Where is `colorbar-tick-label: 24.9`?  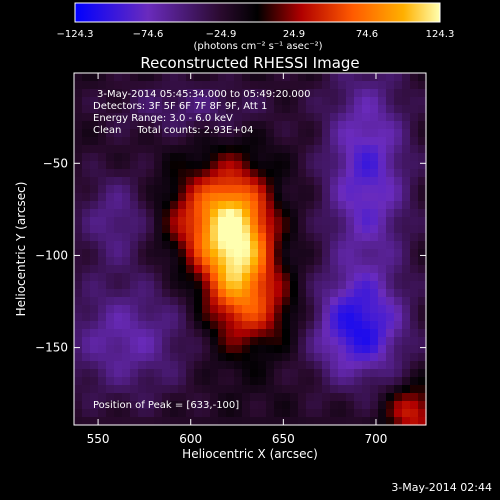 colorbar-tick-label: 24.9 is located at coordinates (294, 34).